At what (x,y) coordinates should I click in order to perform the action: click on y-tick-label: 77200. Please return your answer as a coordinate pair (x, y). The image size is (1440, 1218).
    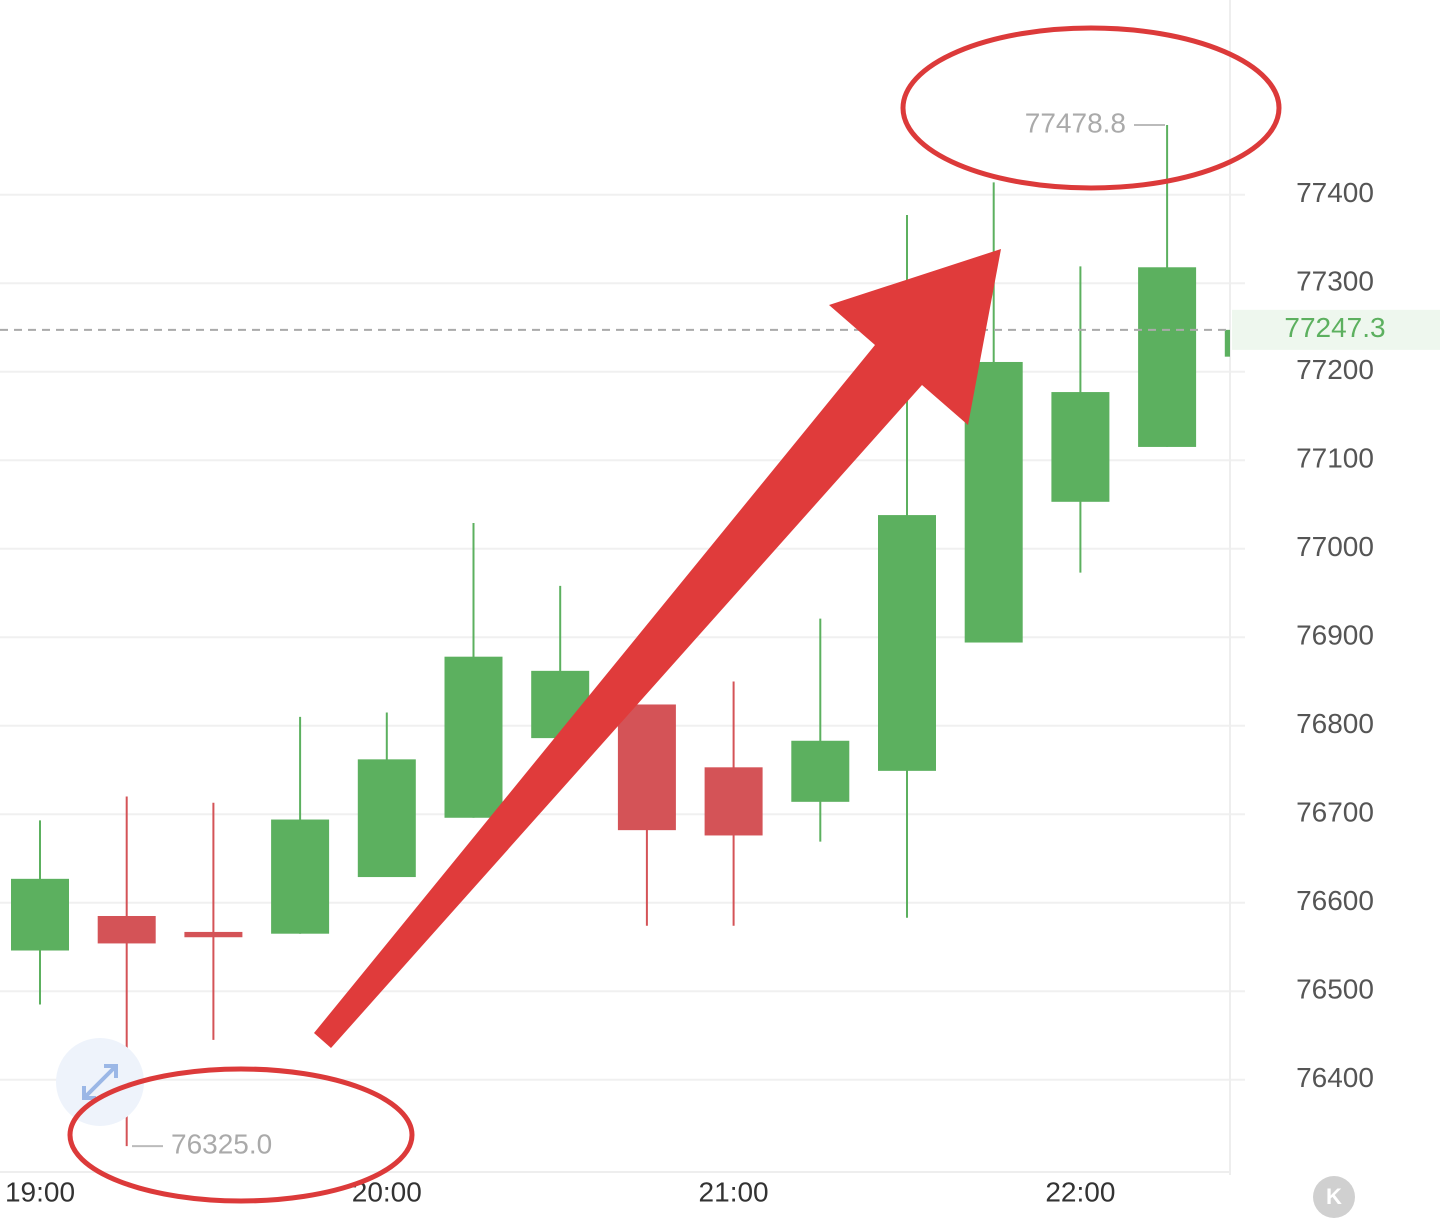
    Looking at the image, I should click on (1335, 369).